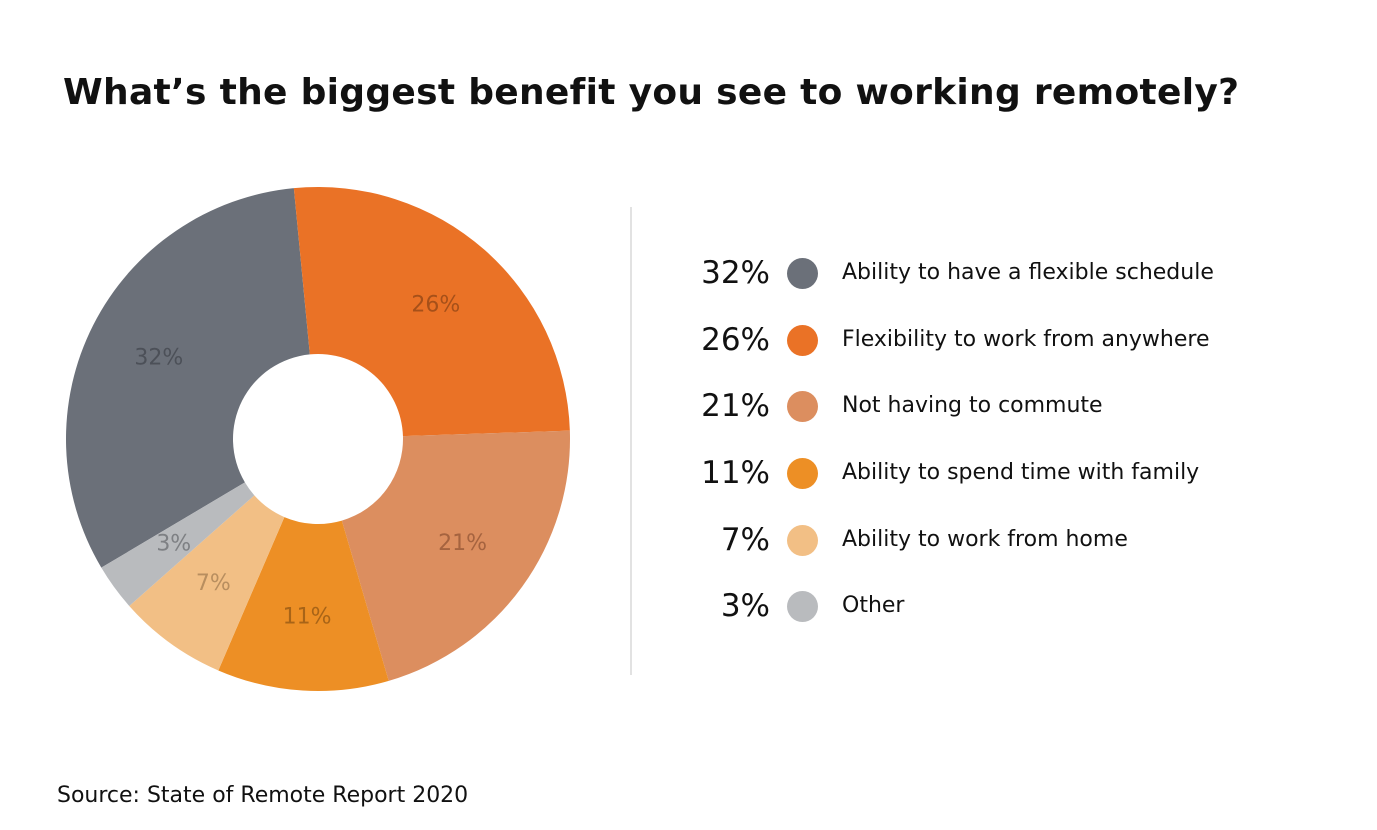  Describe the element at coordinates (303, 604) in the screenshot. I see `slice-family-time` at that location.